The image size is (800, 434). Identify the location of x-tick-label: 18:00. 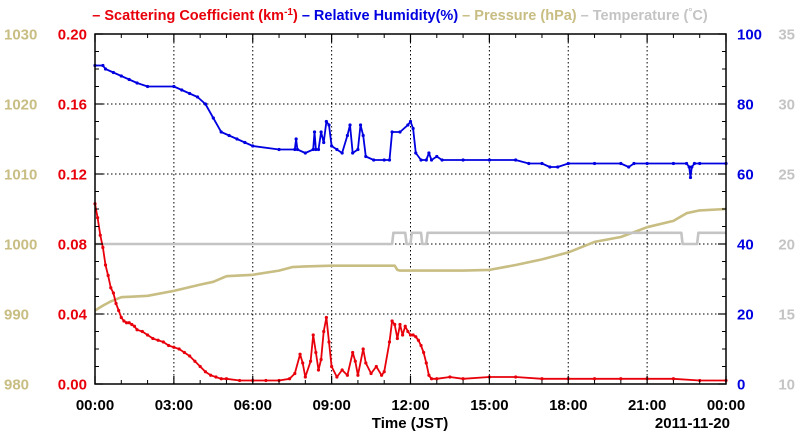
(568, 405).